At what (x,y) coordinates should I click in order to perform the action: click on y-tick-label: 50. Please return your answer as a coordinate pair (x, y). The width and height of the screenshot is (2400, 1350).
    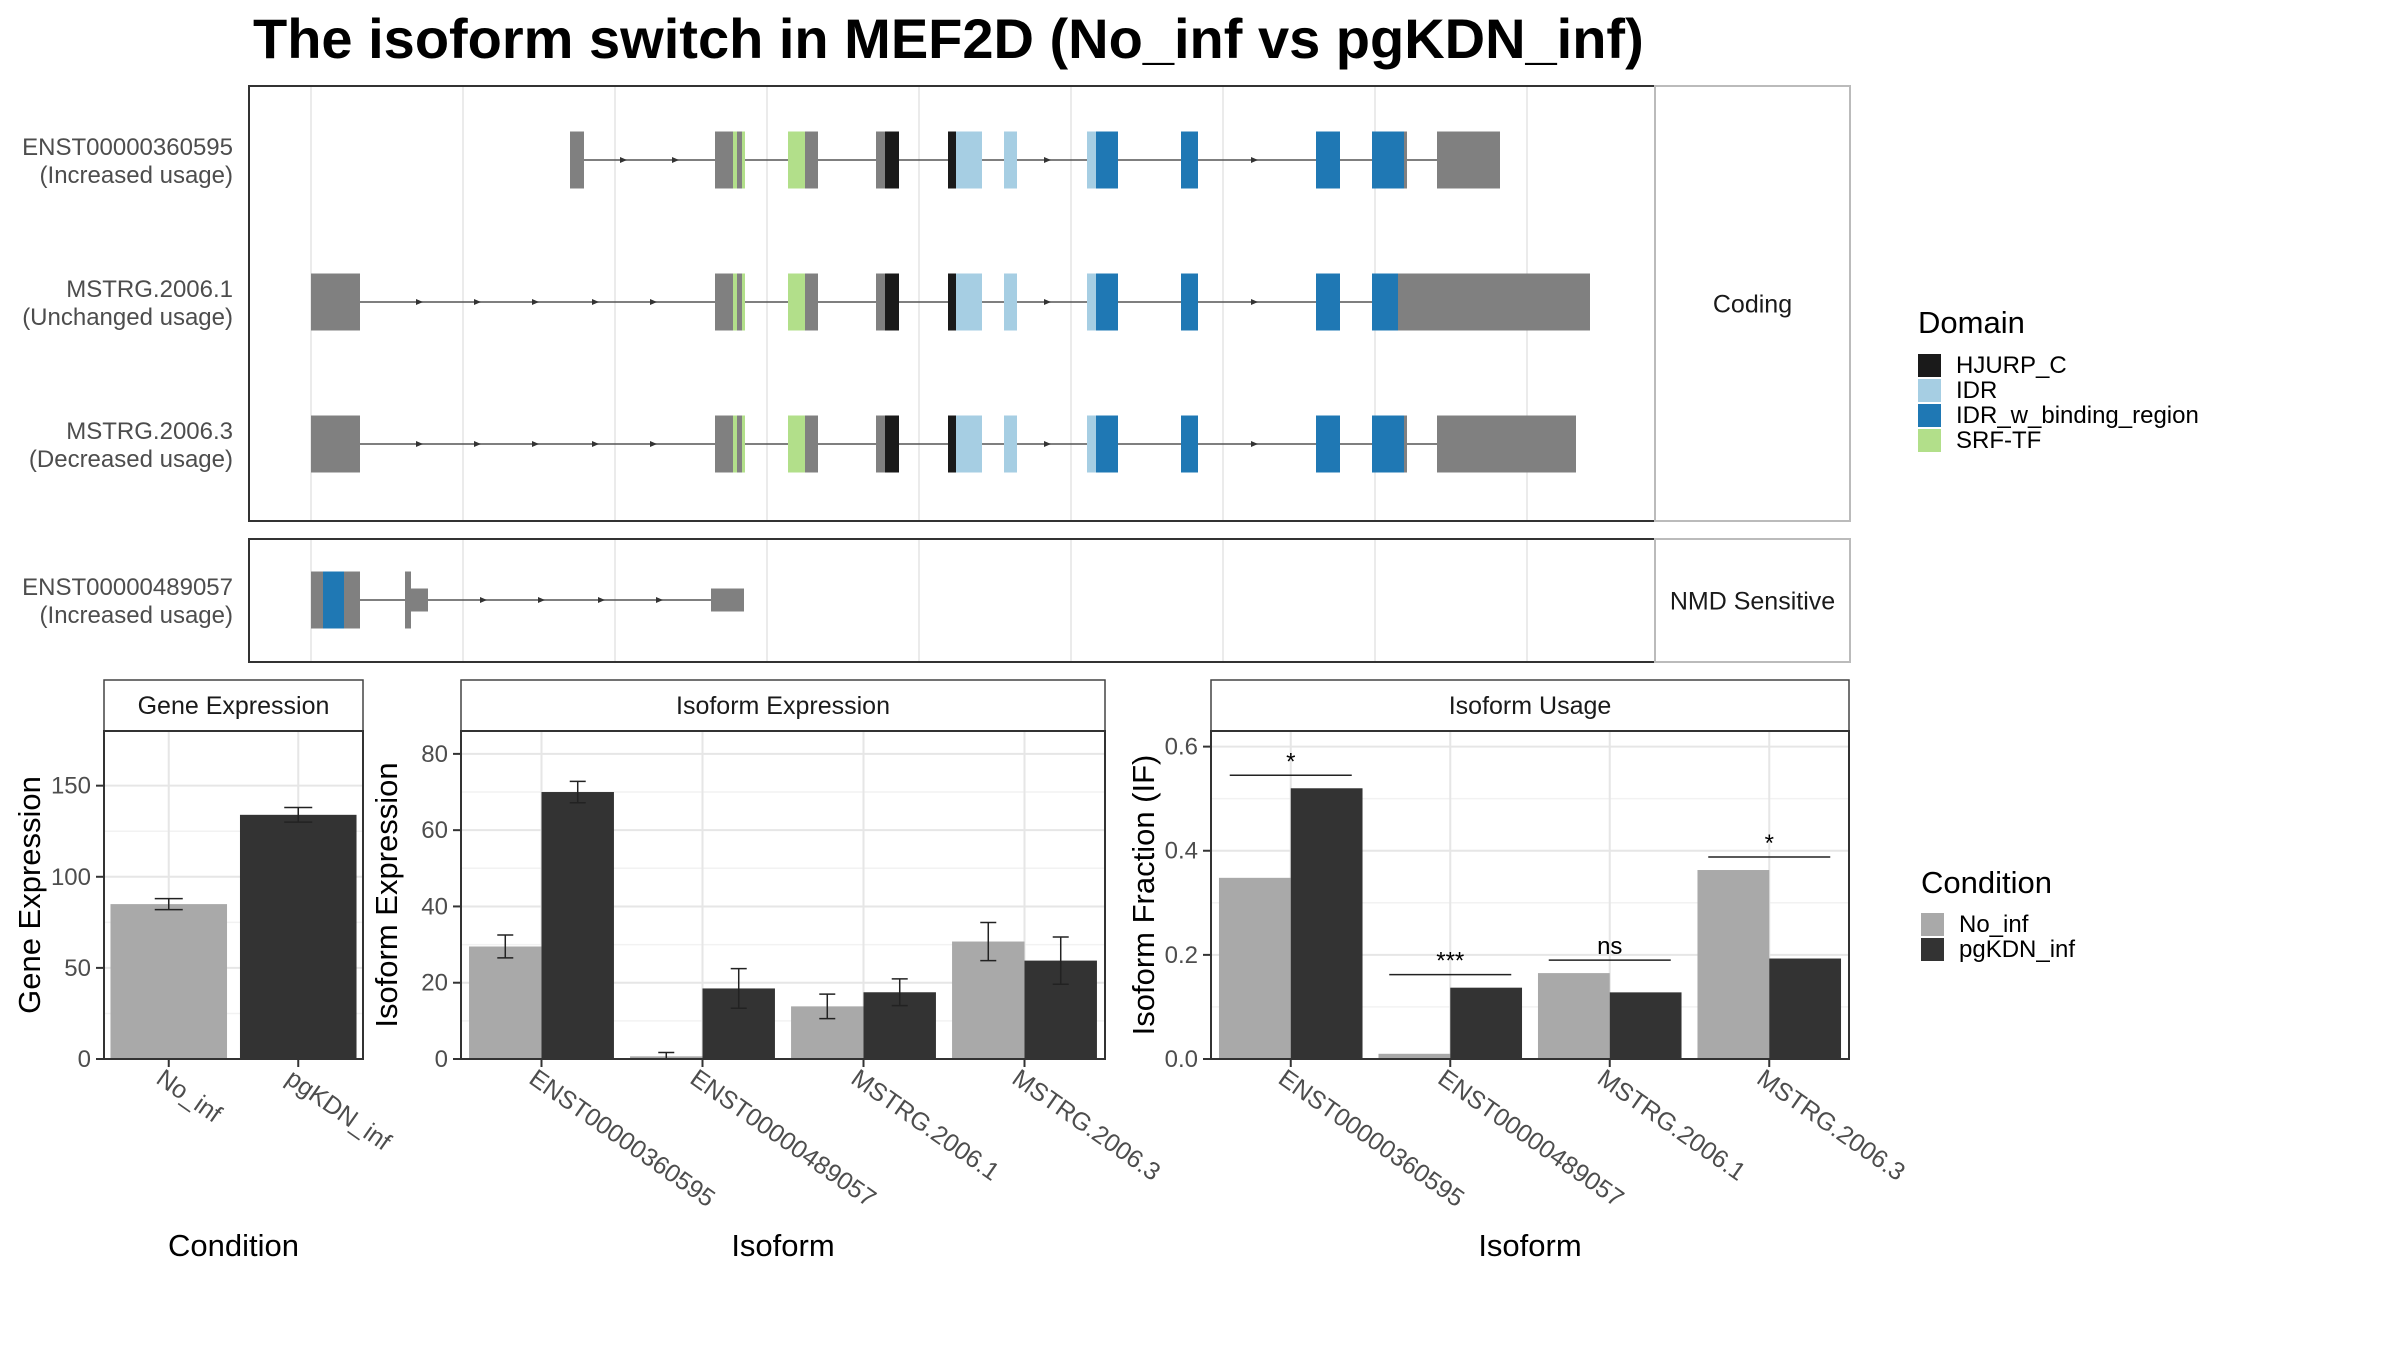
    Looking at the image, I should click on (77, 968).